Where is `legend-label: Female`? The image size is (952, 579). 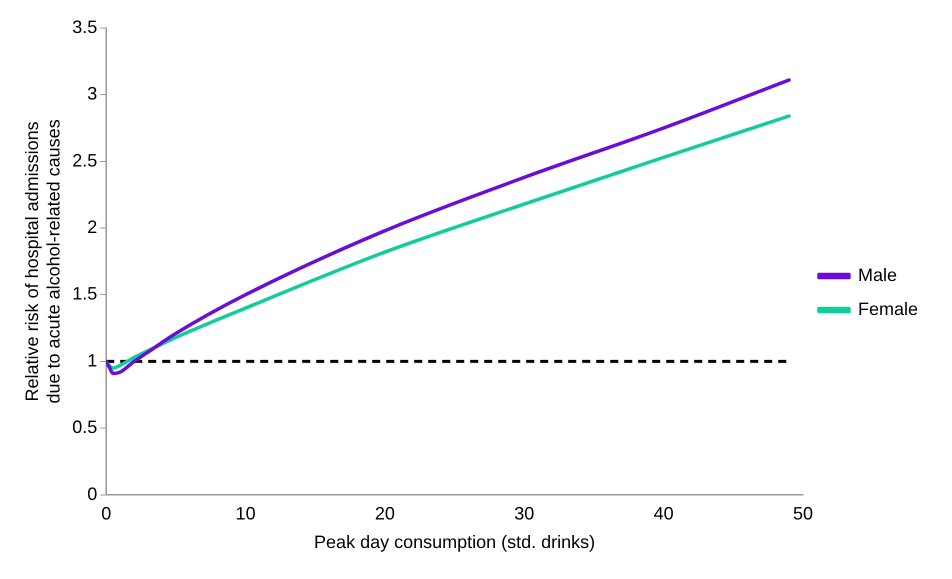 legend-label: Female is located at coordinates (888, 308).